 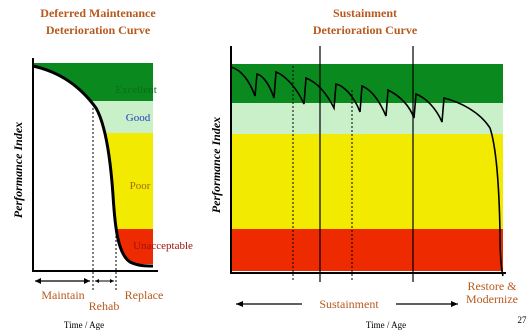 What do you see at coordinates (144, 295) in the screenshot?
I see `label-replace: Replace` at bounding box center [144, 295].